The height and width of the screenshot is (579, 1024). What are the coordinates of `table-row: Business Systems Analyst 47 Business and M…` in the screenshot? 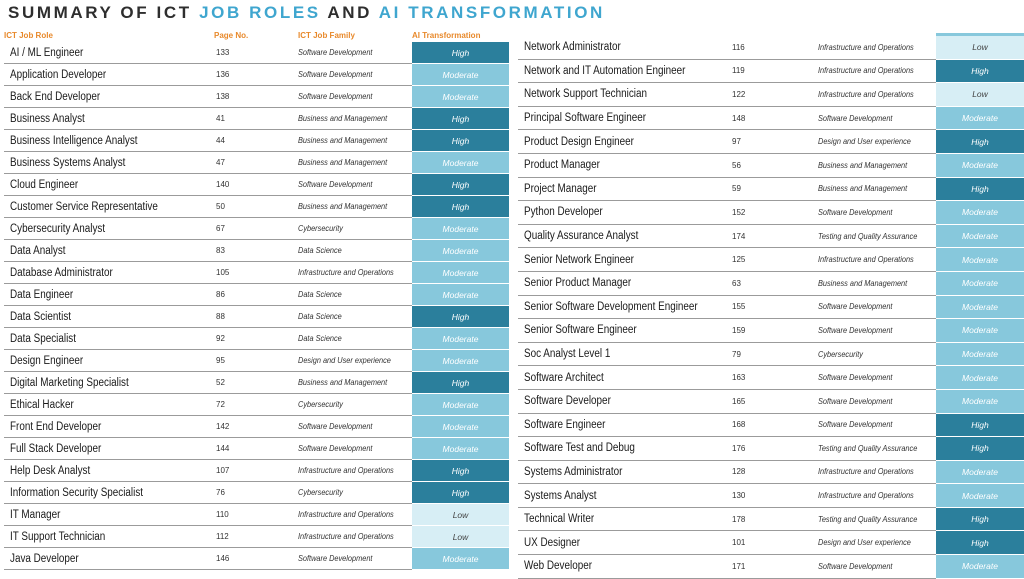 It's located at (256, 162).